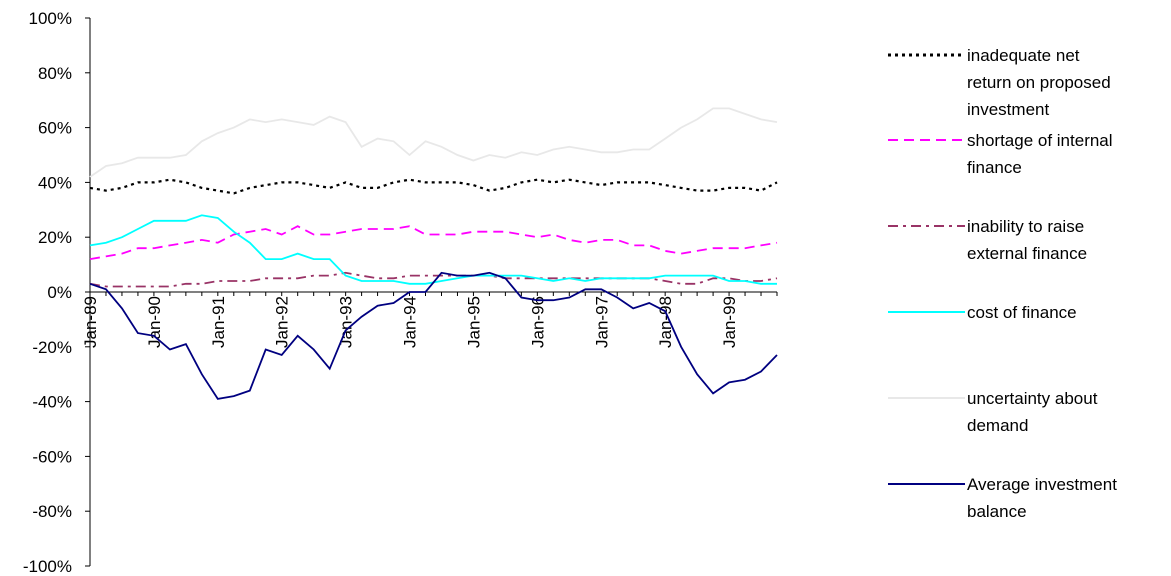 The image size is (1171, 576). What do you see at coordinates (1032, 398) in the screenshot?
I see `legend-label: uncertainty about` at bounding box center [1032, 398].